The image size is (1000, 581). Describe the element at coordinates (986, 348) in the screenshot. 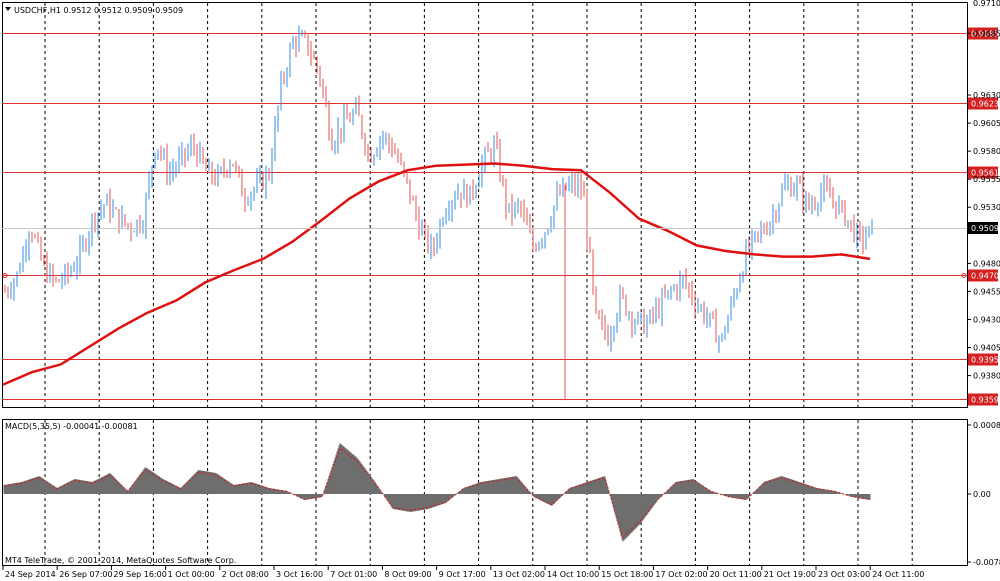

I see `price-tick-label: 0.9405` at that location.